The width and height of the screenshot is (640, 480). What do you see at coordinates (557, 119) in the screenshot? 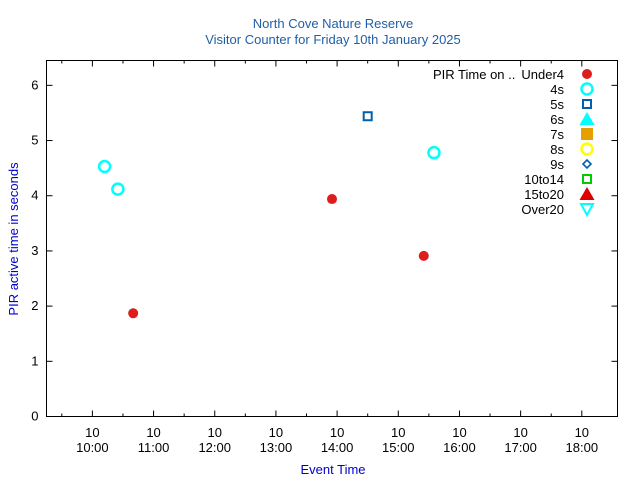
I see `legend-label: 6s` at bounding box center [557, 119].